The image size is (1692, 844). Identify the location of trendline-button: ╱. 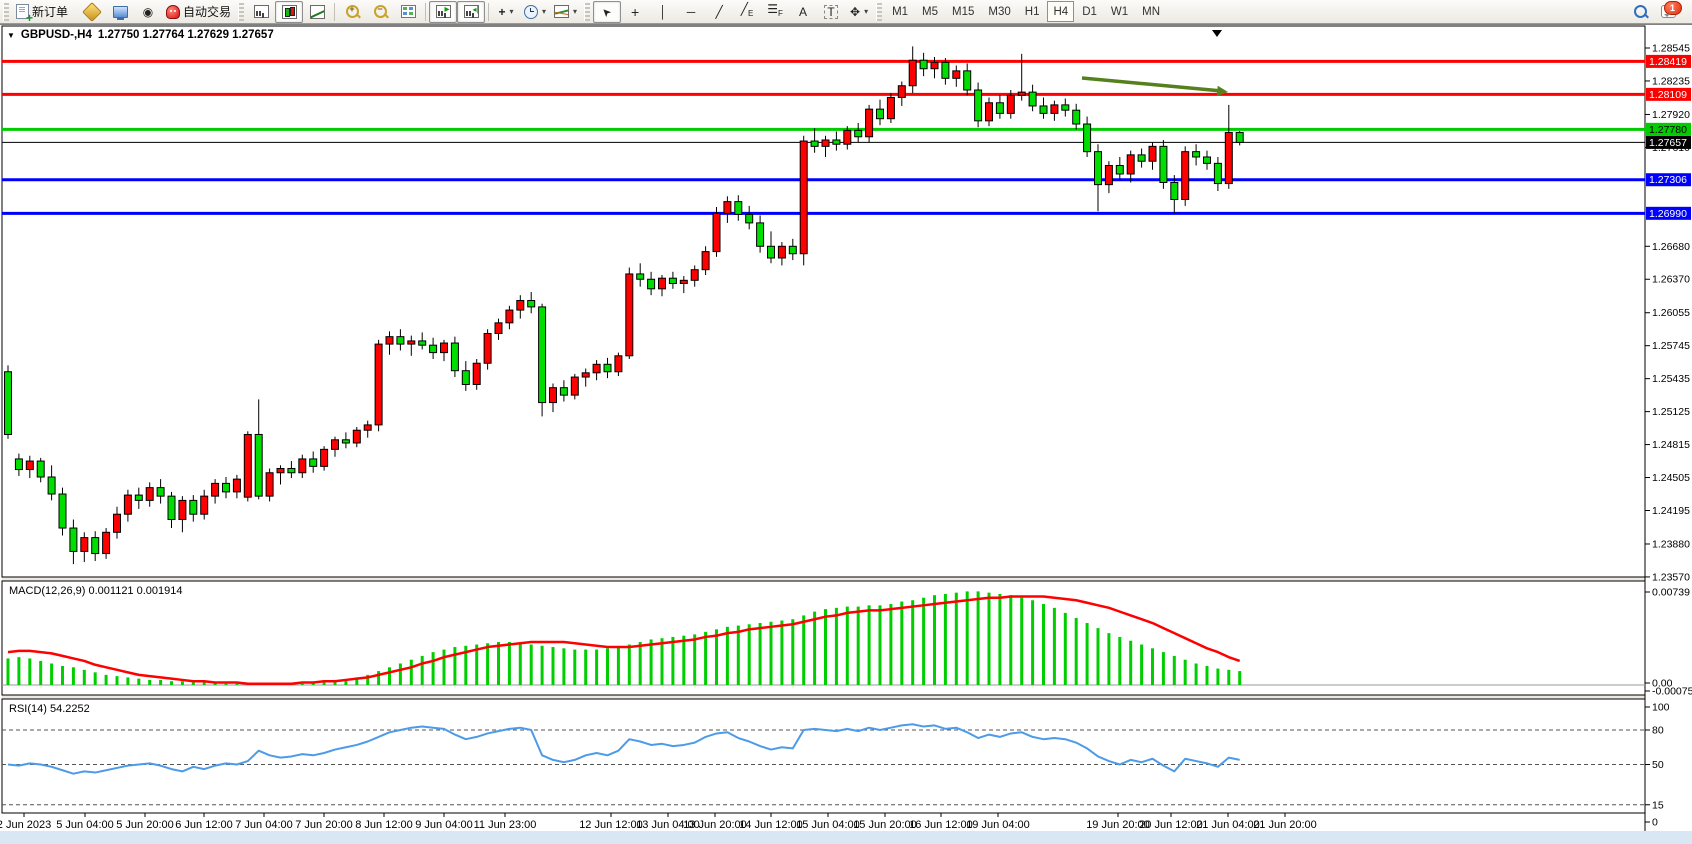
(719, 12).